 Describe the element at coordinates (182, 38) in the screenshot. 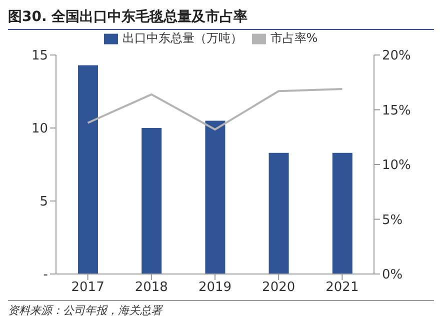

I see `legend-label: 出口中东总量（万吨）` at that location.